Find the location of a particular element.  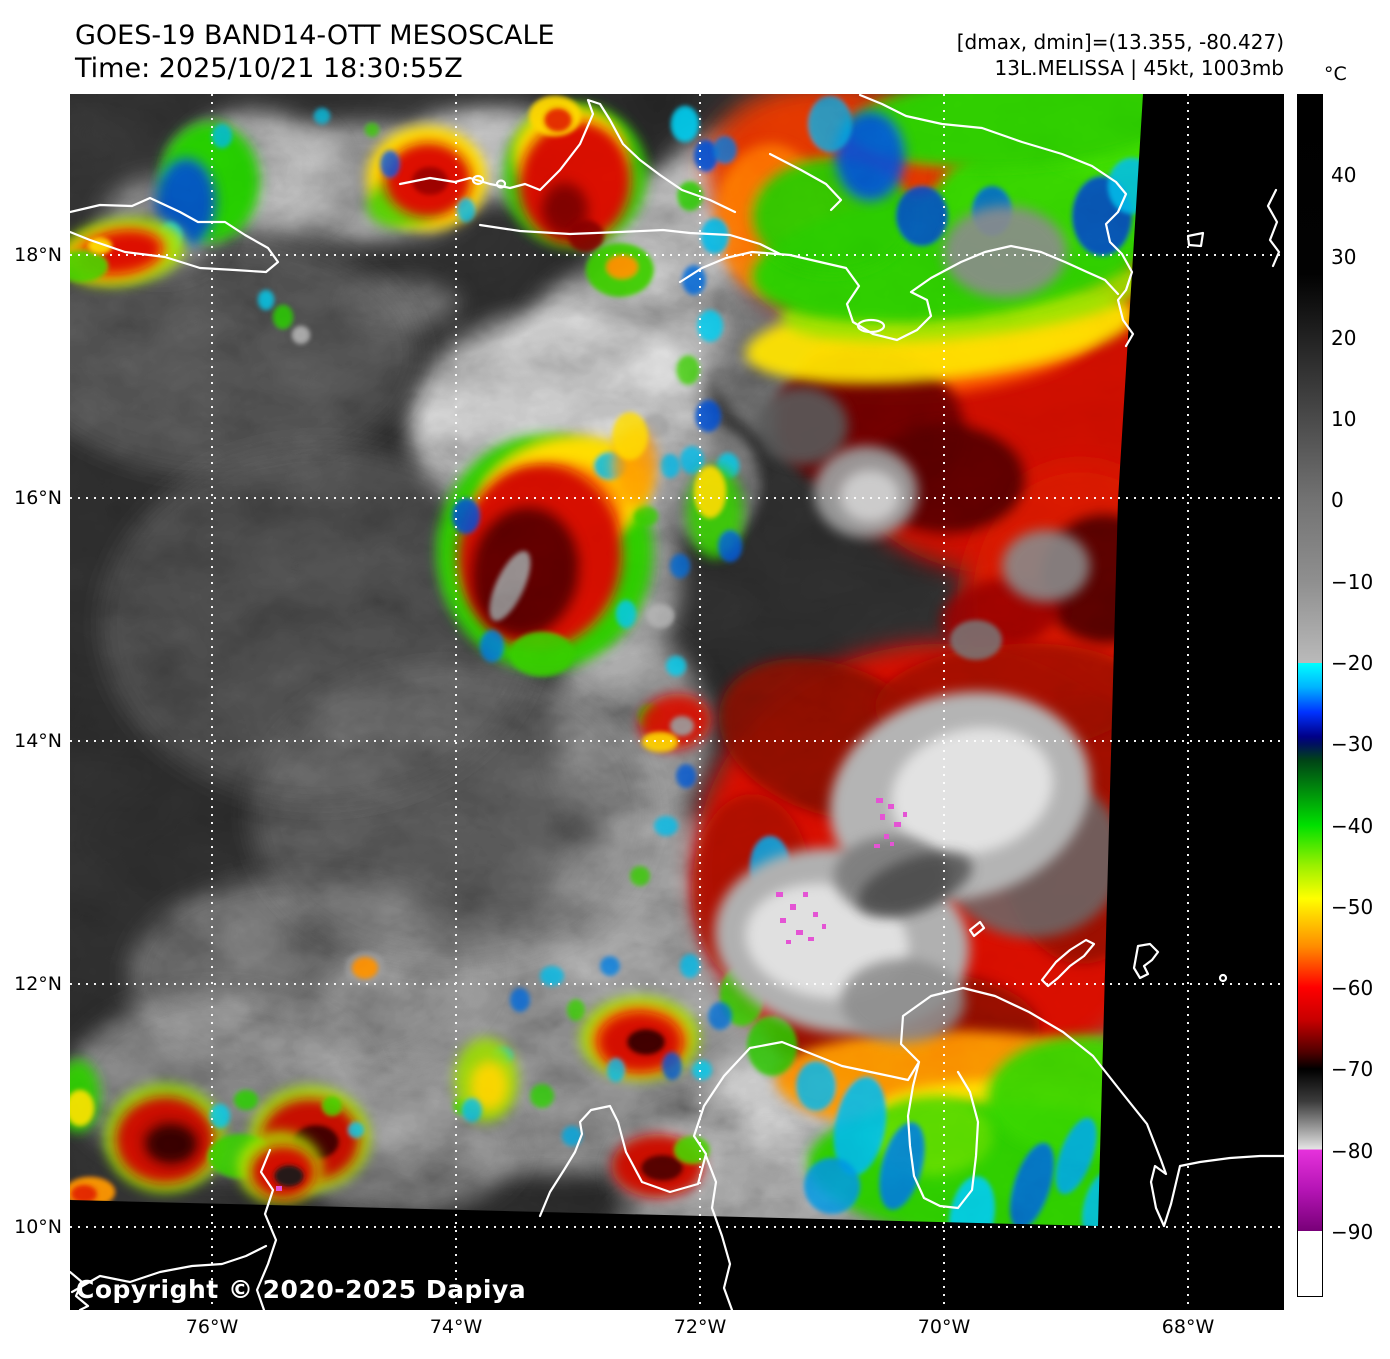

timestamp: Time: 2025/10/21 18:30:55Z is located at coordinates (269, 68).